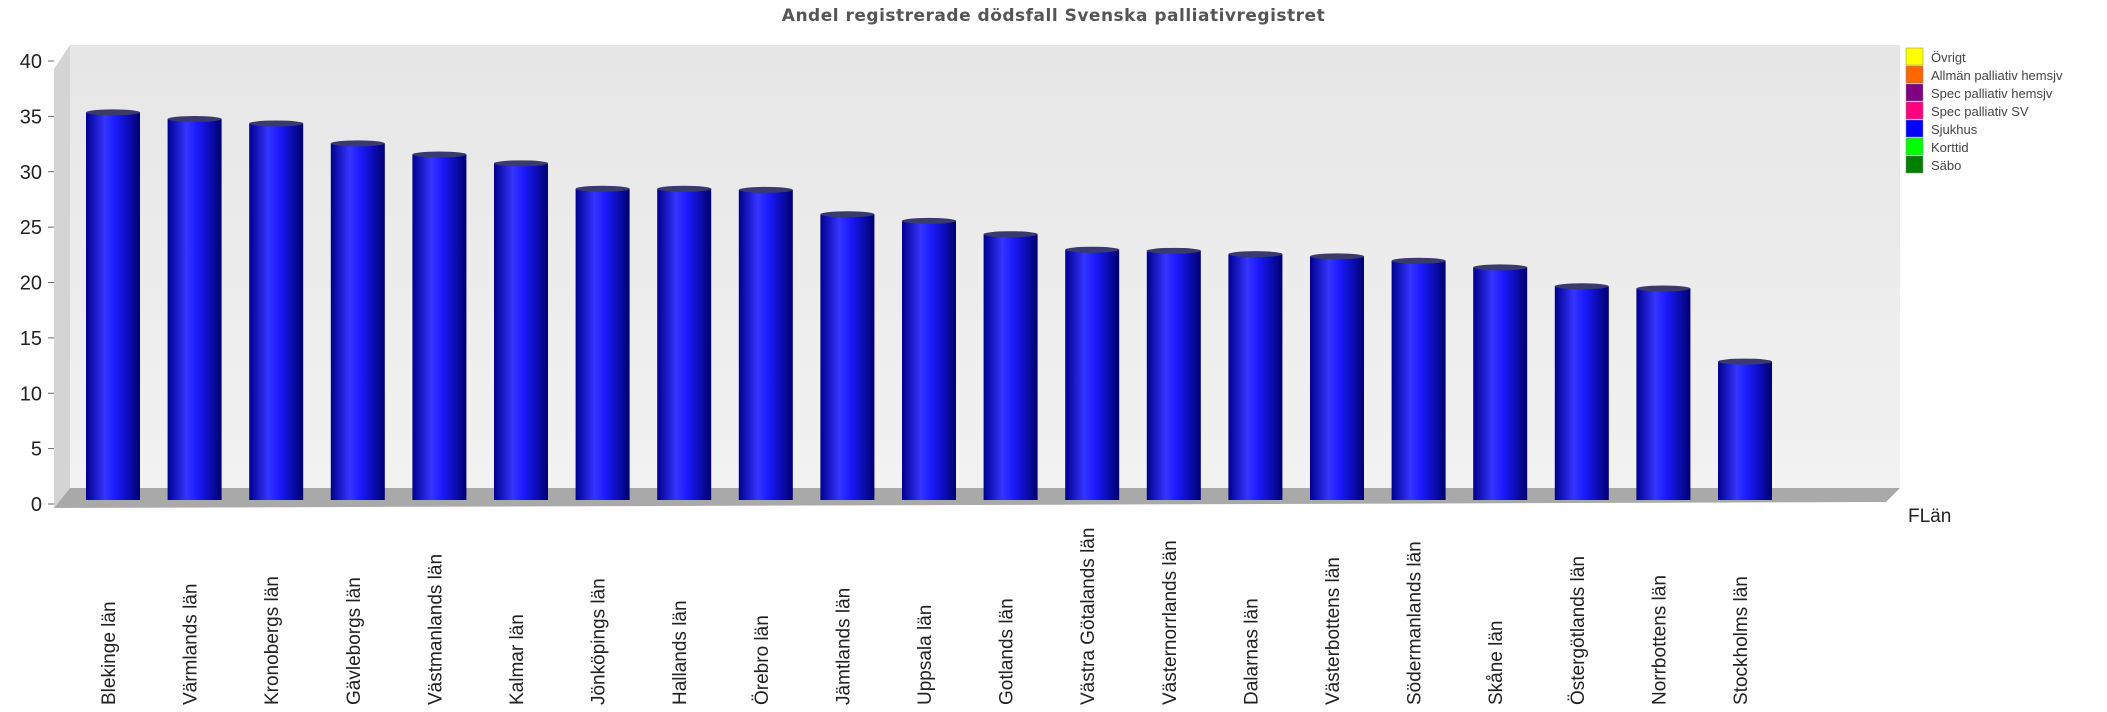 This screenshot has width=2107, height=712. I want to click on x-tick-label: Blekinge län, so click(109, 653).